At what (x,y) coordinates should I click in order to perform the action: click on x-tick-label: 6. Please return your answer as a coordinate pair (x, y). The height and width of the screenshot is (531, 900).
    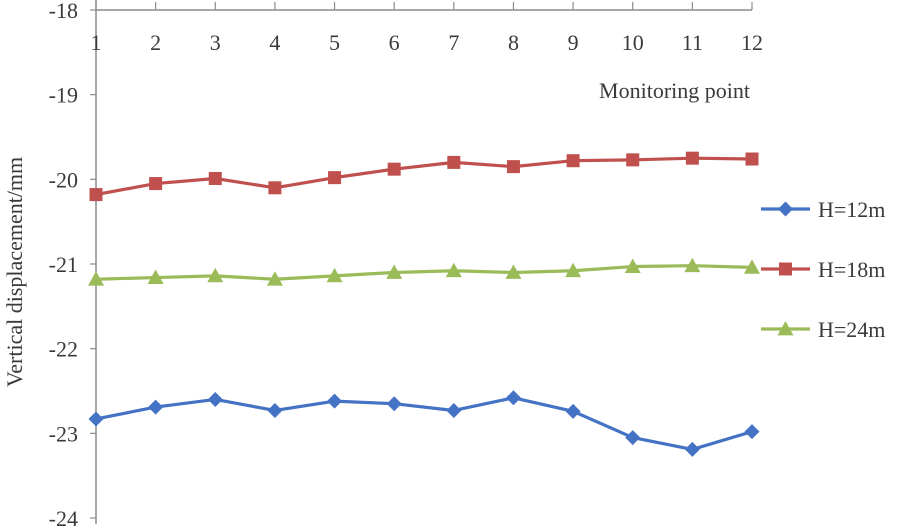
    Looking at the image, I should click on (394, 42).